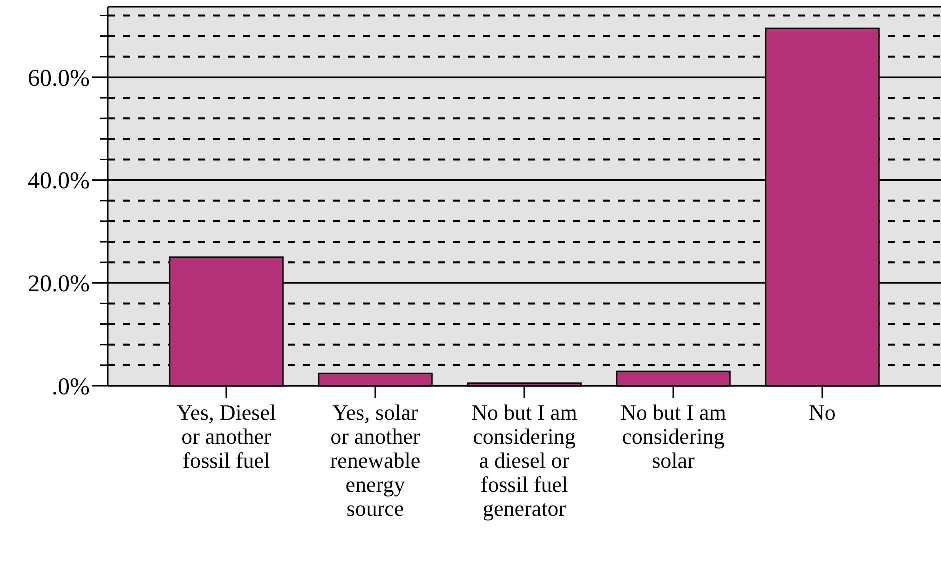 The width and height of the screenshot is (941, 567). Describe the element at coordinates (59, 79) in the screenshot. I see `y-tick-label: 60.0%` at that location.